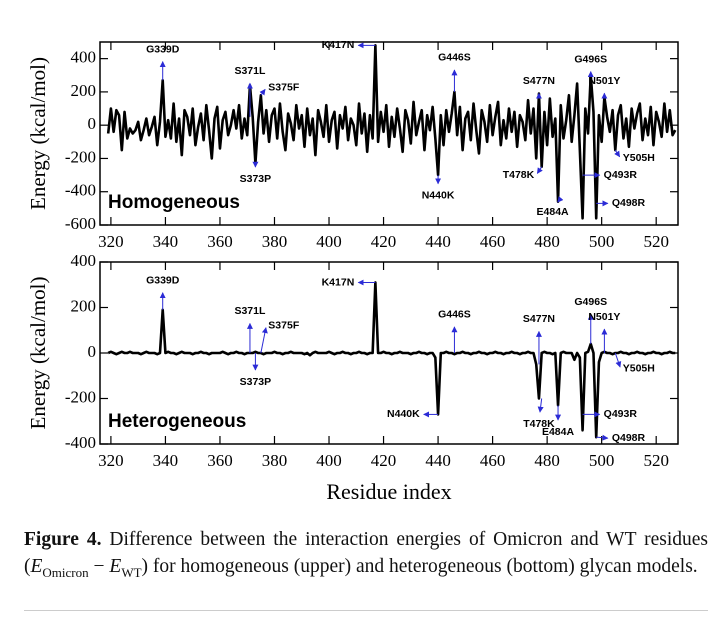 The width and height of the screenshot is (720, 638). Describe the element at coordinates (80, 223) in the screenshot. I see `y-tick-label: -600` at that location.